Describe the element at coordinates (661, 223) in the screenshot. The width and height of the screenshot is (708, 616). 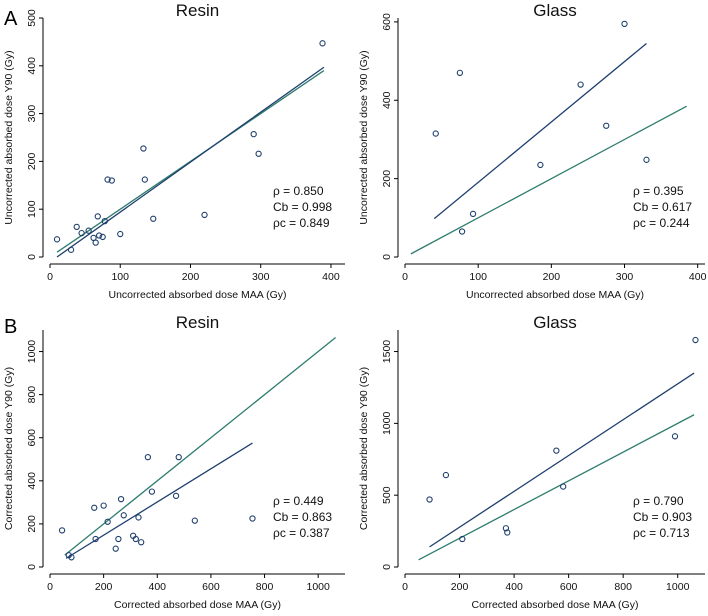
I see `stat-label: ρc = 0.244` at that location.